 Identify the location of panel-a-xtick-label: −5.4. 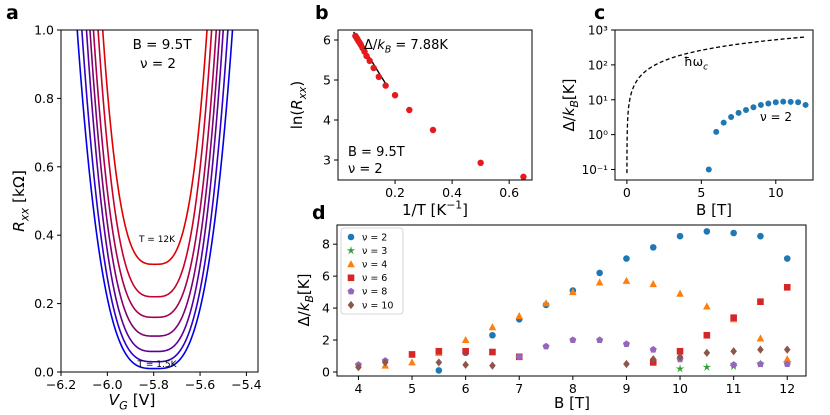
(246, 384).